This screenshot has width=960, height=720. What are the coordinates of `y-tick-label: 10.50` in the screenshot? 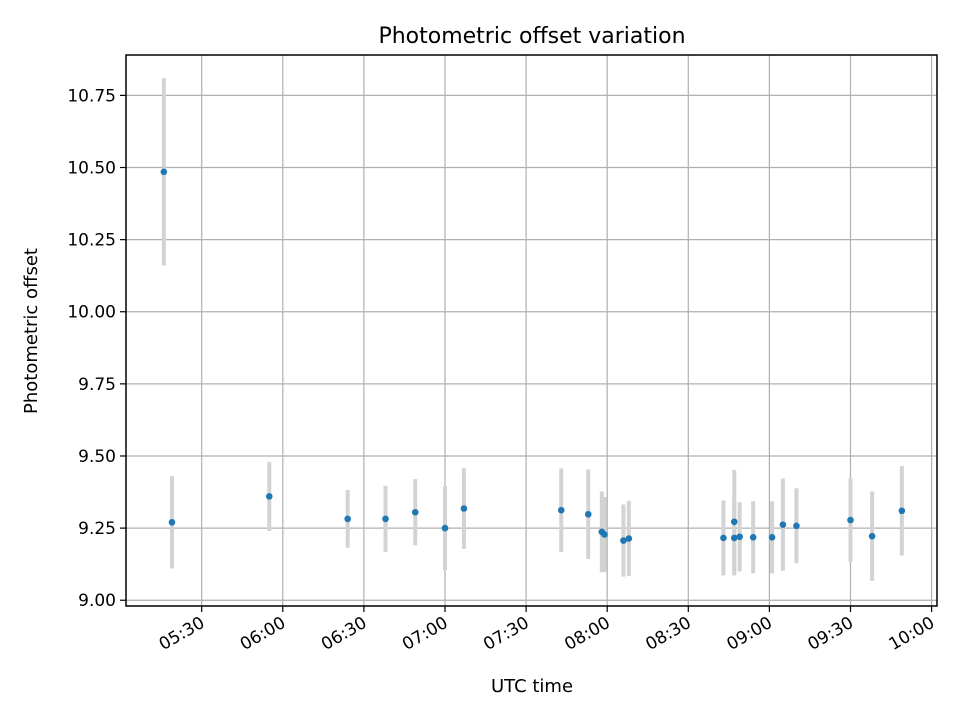 It's located at (91, 169).